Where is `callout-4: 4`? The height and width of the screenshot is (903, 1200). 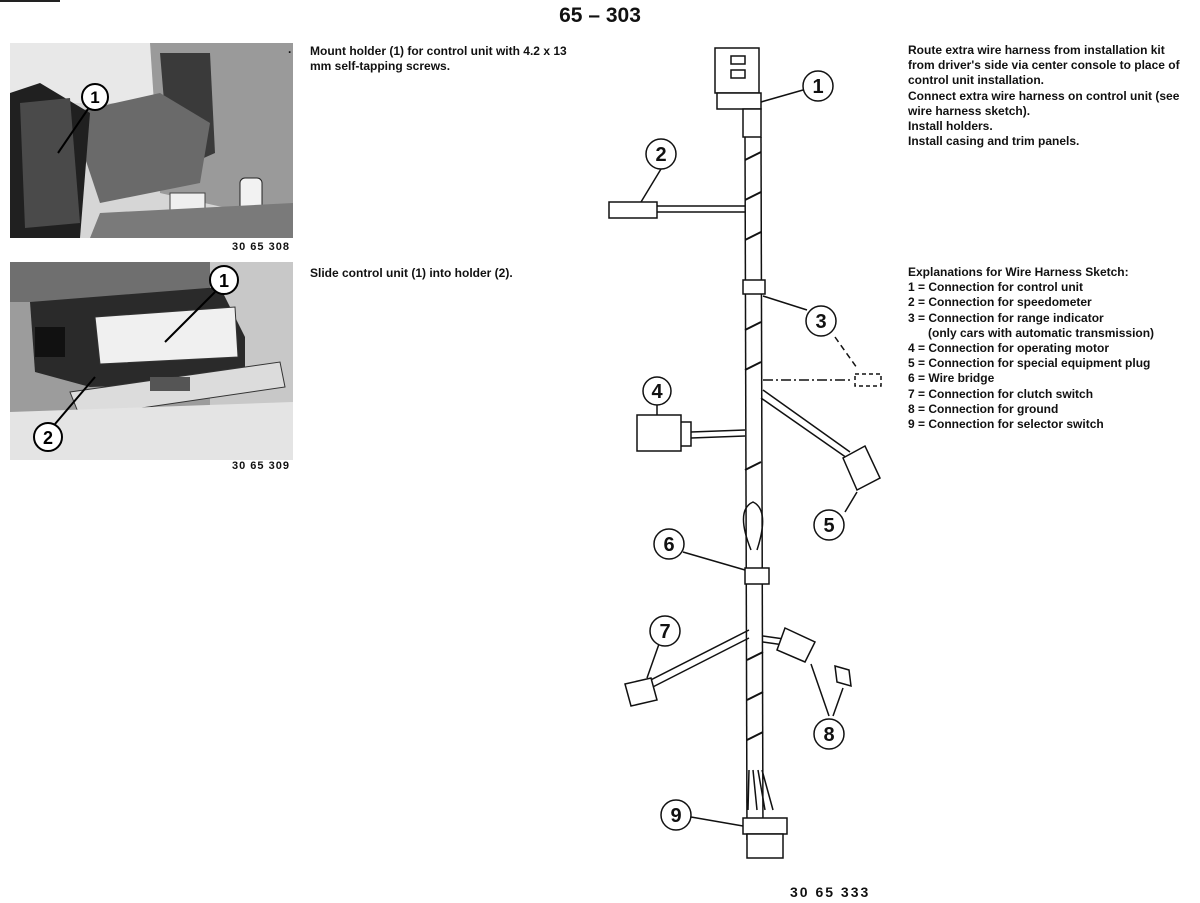 callout-4: 4 is located at coordinates (657, 392).